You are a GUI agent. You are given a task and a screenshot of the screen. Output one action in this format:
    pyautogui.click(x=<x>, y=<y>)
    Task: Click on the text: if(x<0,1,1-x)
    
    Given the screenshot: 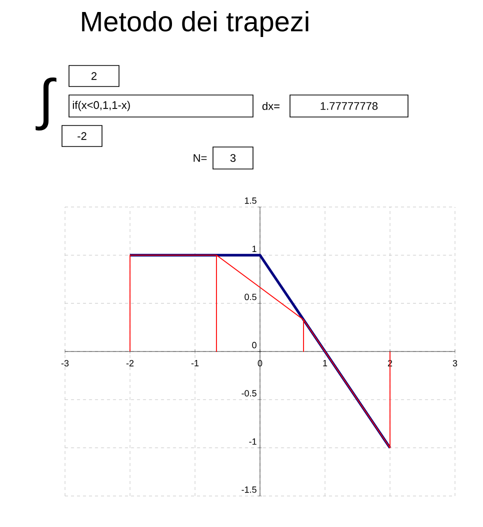 What is the action you would take?
    pyautogui.click(x=101, y=106)
    